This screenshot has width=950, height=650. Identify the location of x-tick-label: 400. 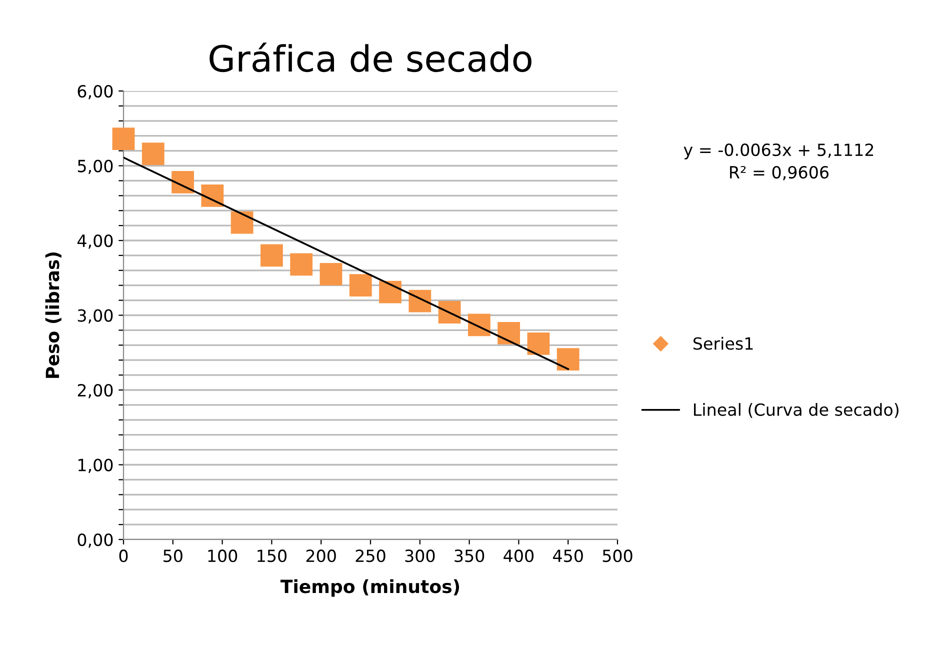
(519, 556).